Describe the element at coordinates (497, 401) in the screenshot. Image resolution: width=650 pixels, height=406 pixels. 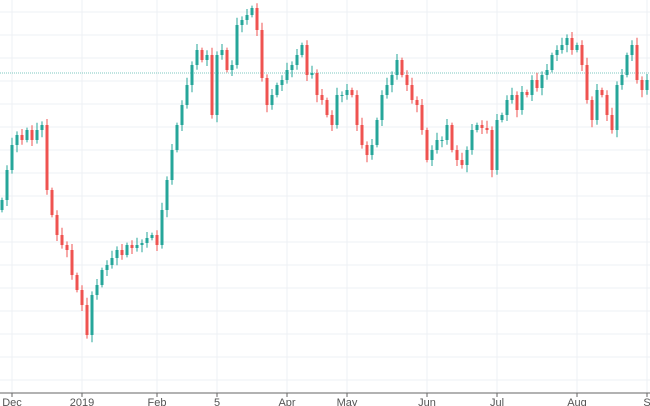
I see `x-tick-label: Jul` at that location.